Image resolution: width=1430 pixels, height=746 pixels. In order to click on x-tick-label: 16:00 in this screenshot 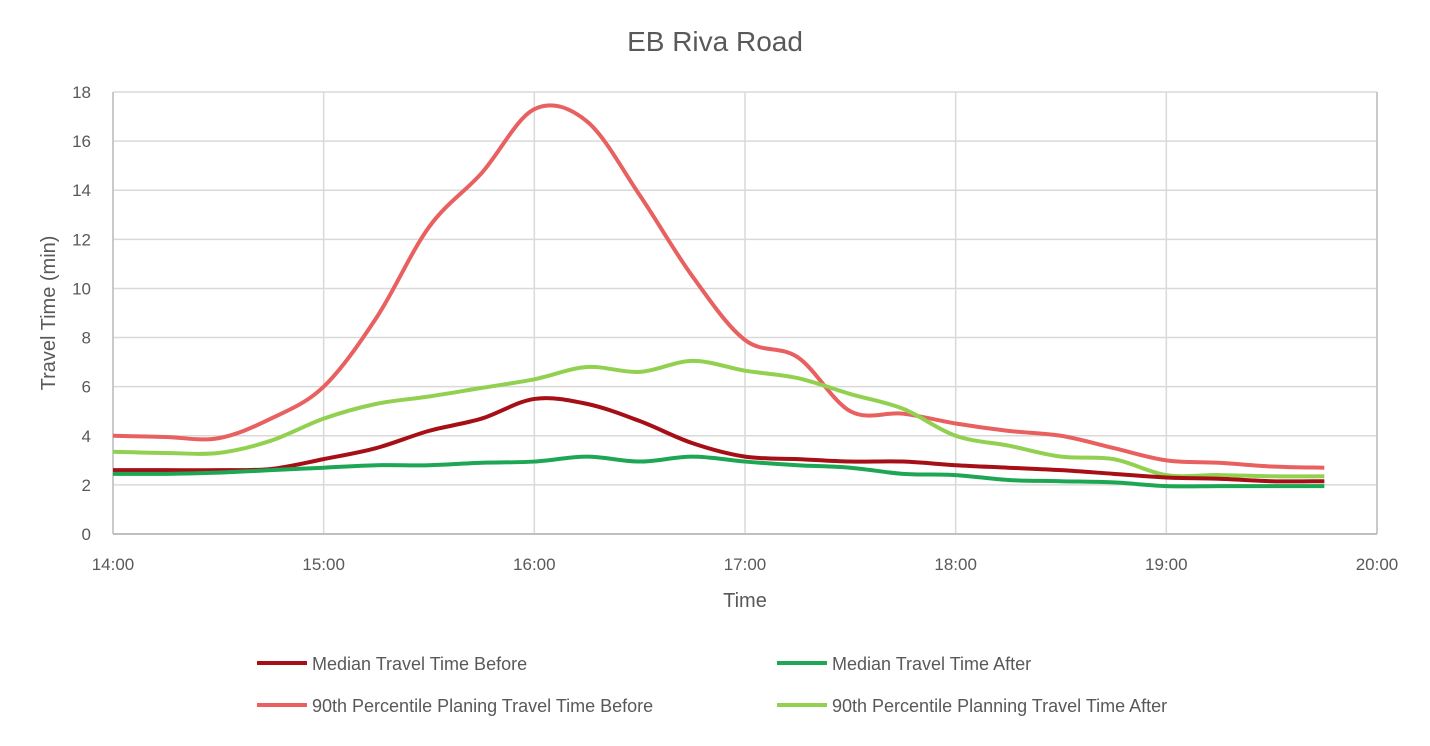, I will do `click(534, 564)`.